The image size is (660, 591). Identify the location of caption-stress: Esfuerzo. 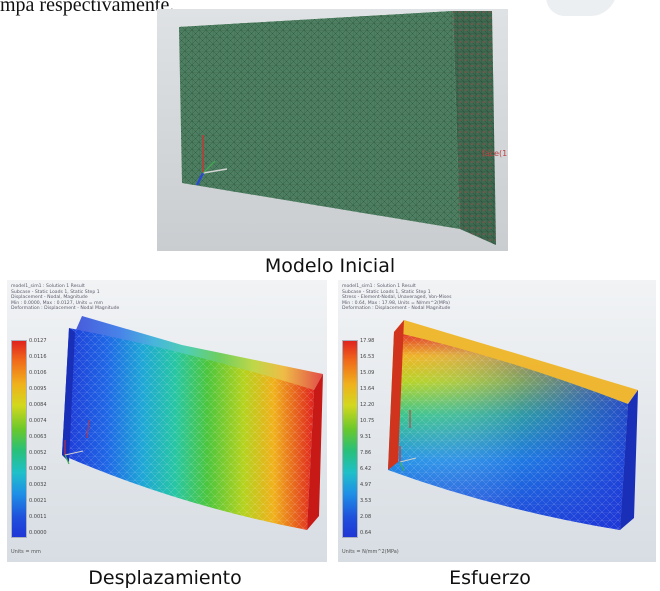
(490, 578).